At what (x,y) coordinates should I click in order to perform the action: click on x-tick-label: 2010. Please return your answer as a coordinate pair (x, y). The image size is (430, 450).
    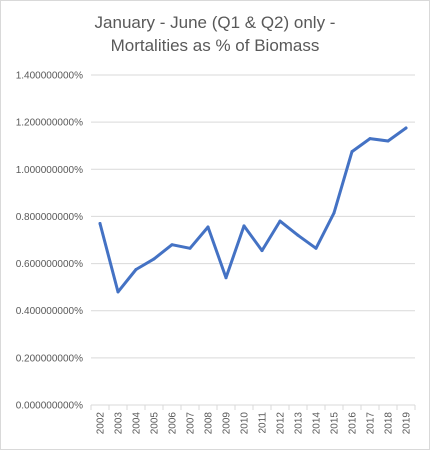
    Looking at the image, I should click on (245, 423).